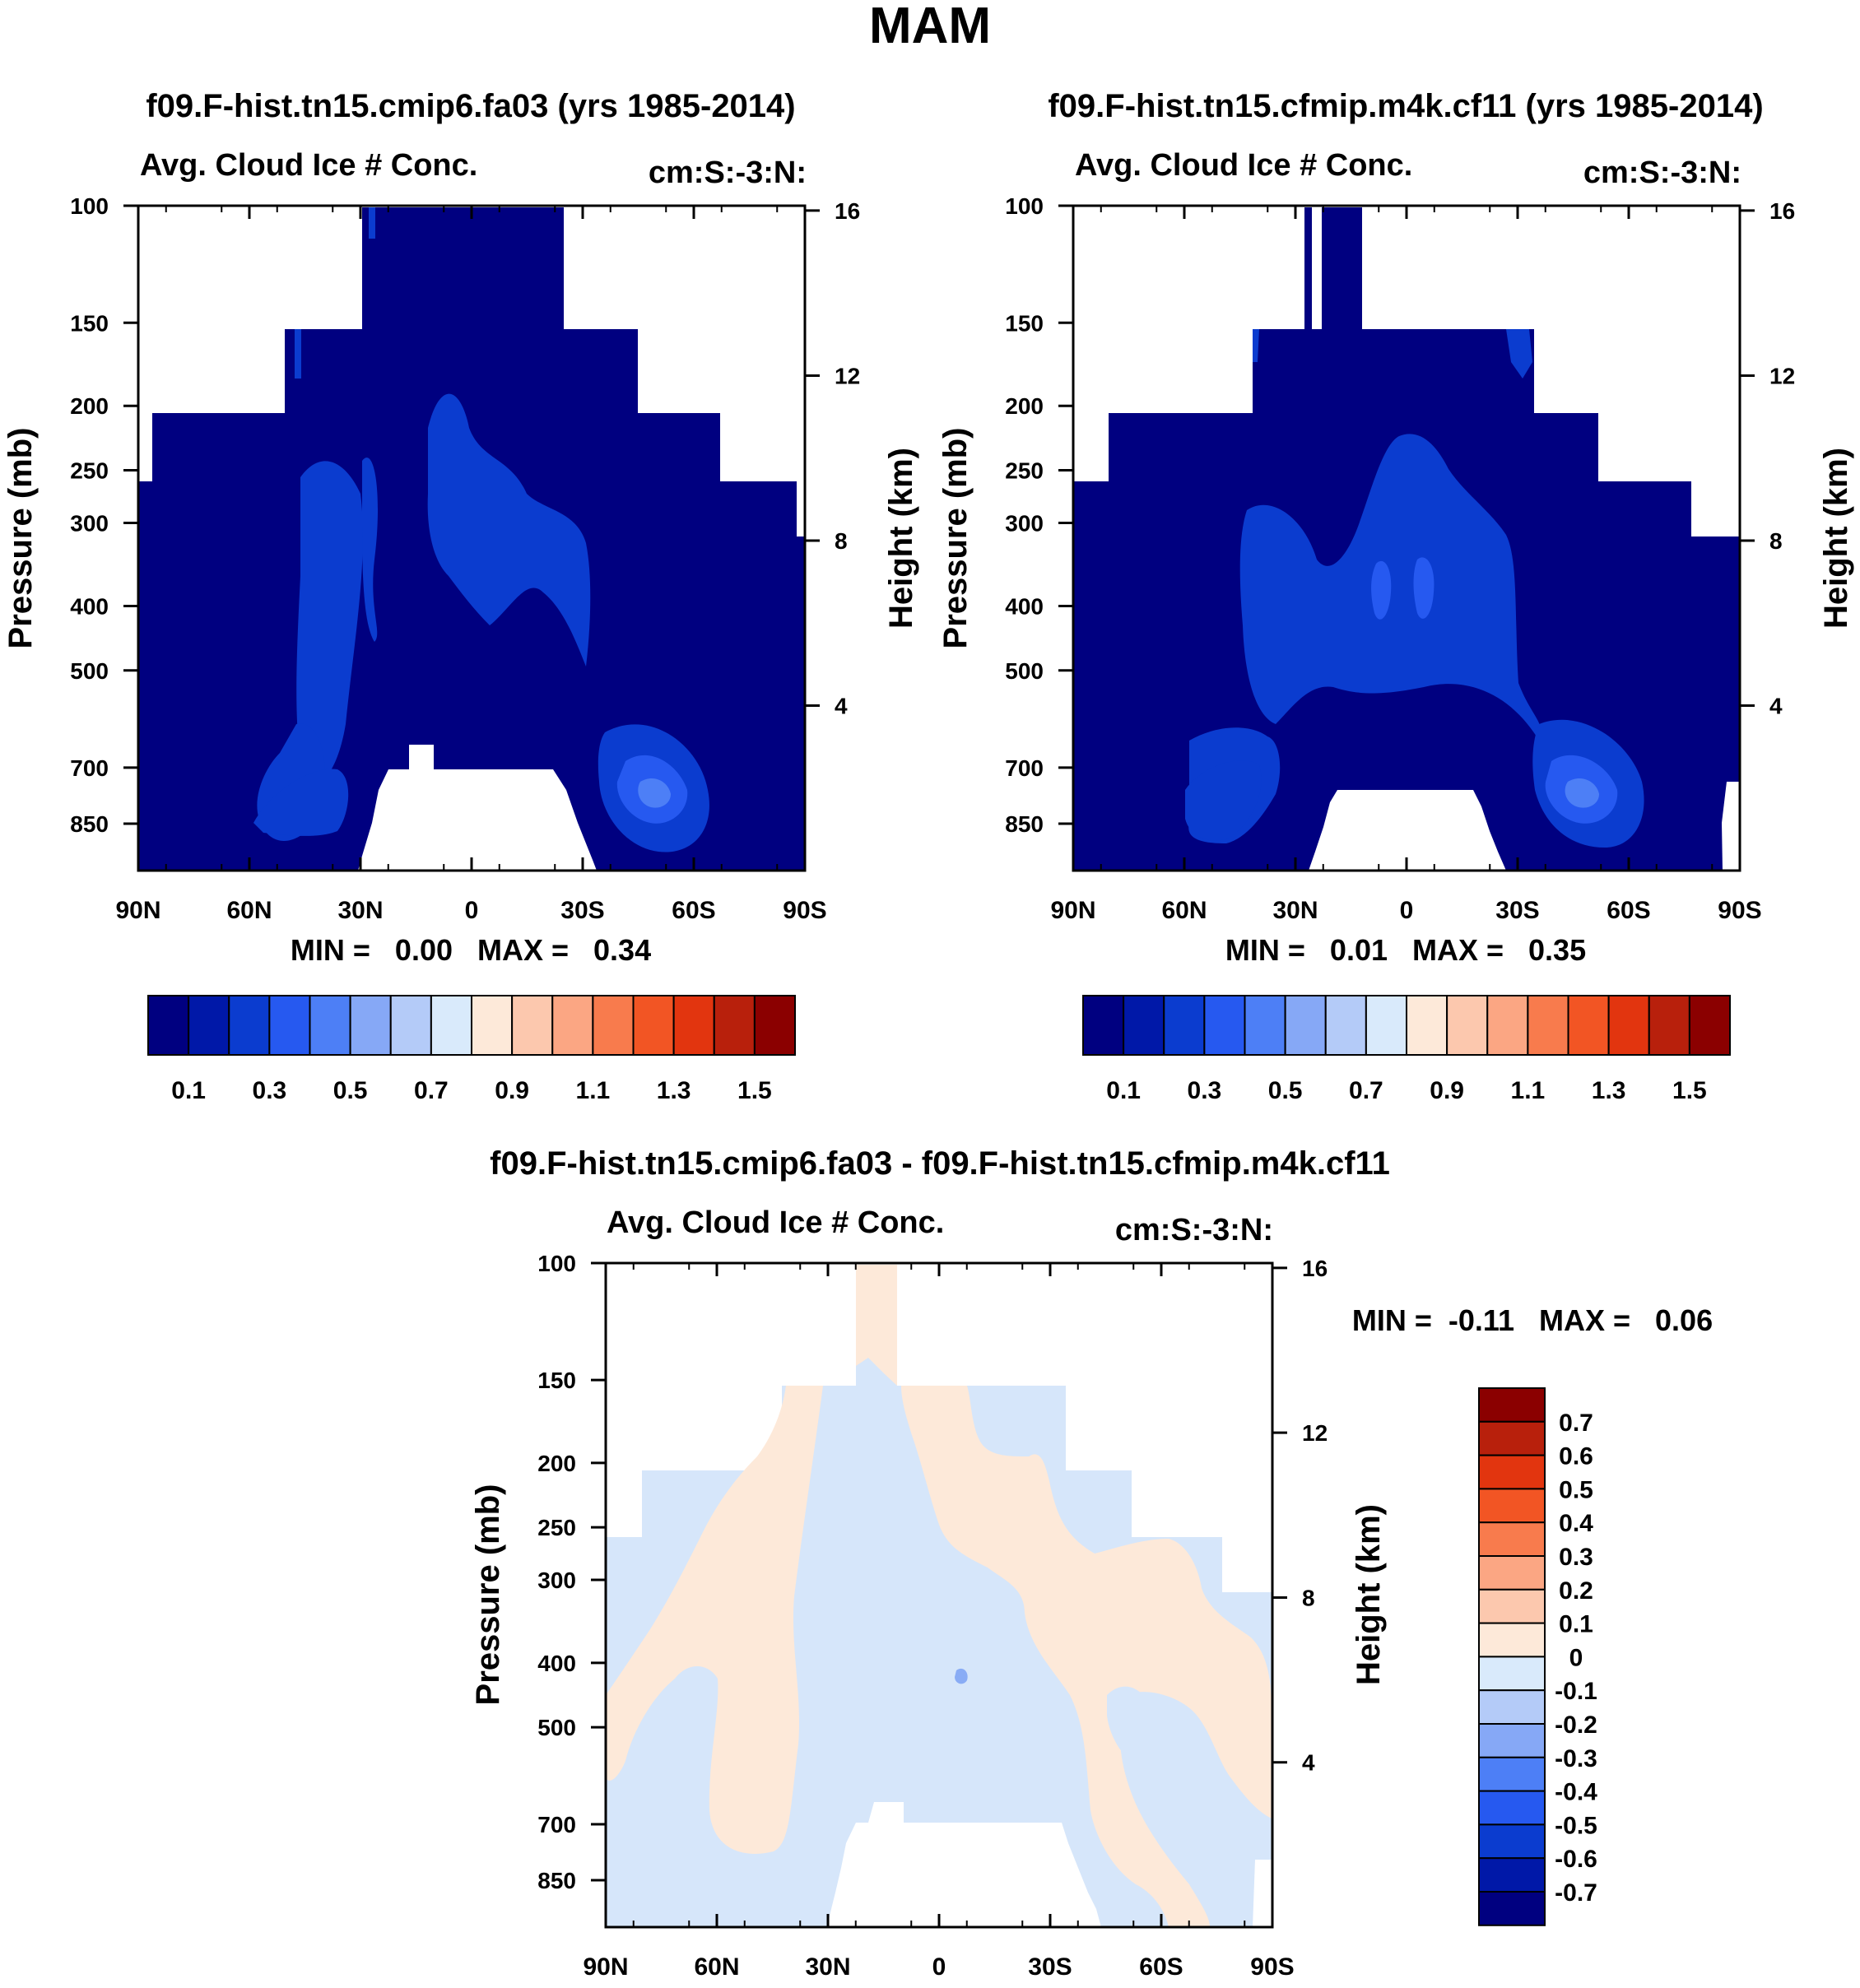 The height and width of the screenshot is (1988, 1860). I want to click on colorbar-label: 0.4, so click(1576, 1523).